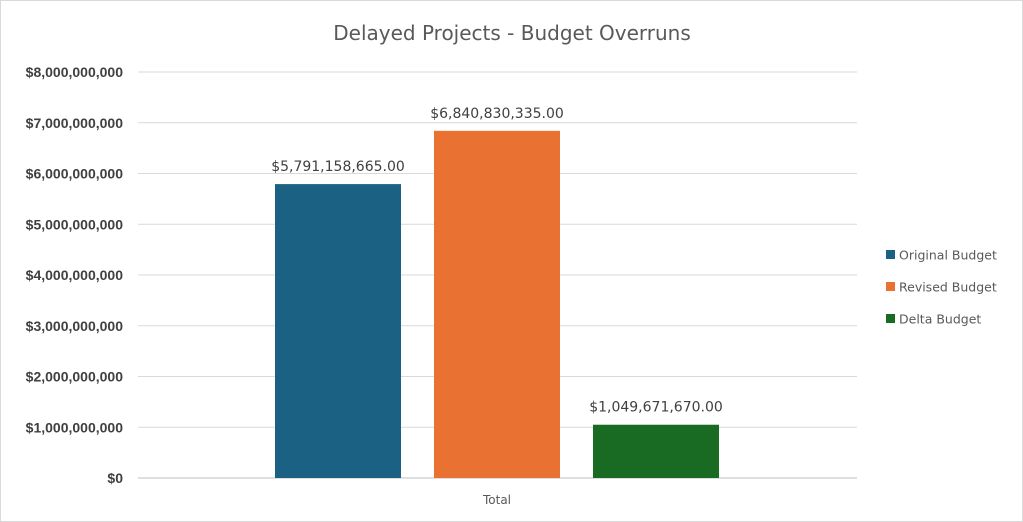 This screenshot has width=1023, height=522. What do you see at coordinates (338, 167) in the screenshot?
I see `data-label: $5,791,158,665.00` at bounding box center [338, 167].